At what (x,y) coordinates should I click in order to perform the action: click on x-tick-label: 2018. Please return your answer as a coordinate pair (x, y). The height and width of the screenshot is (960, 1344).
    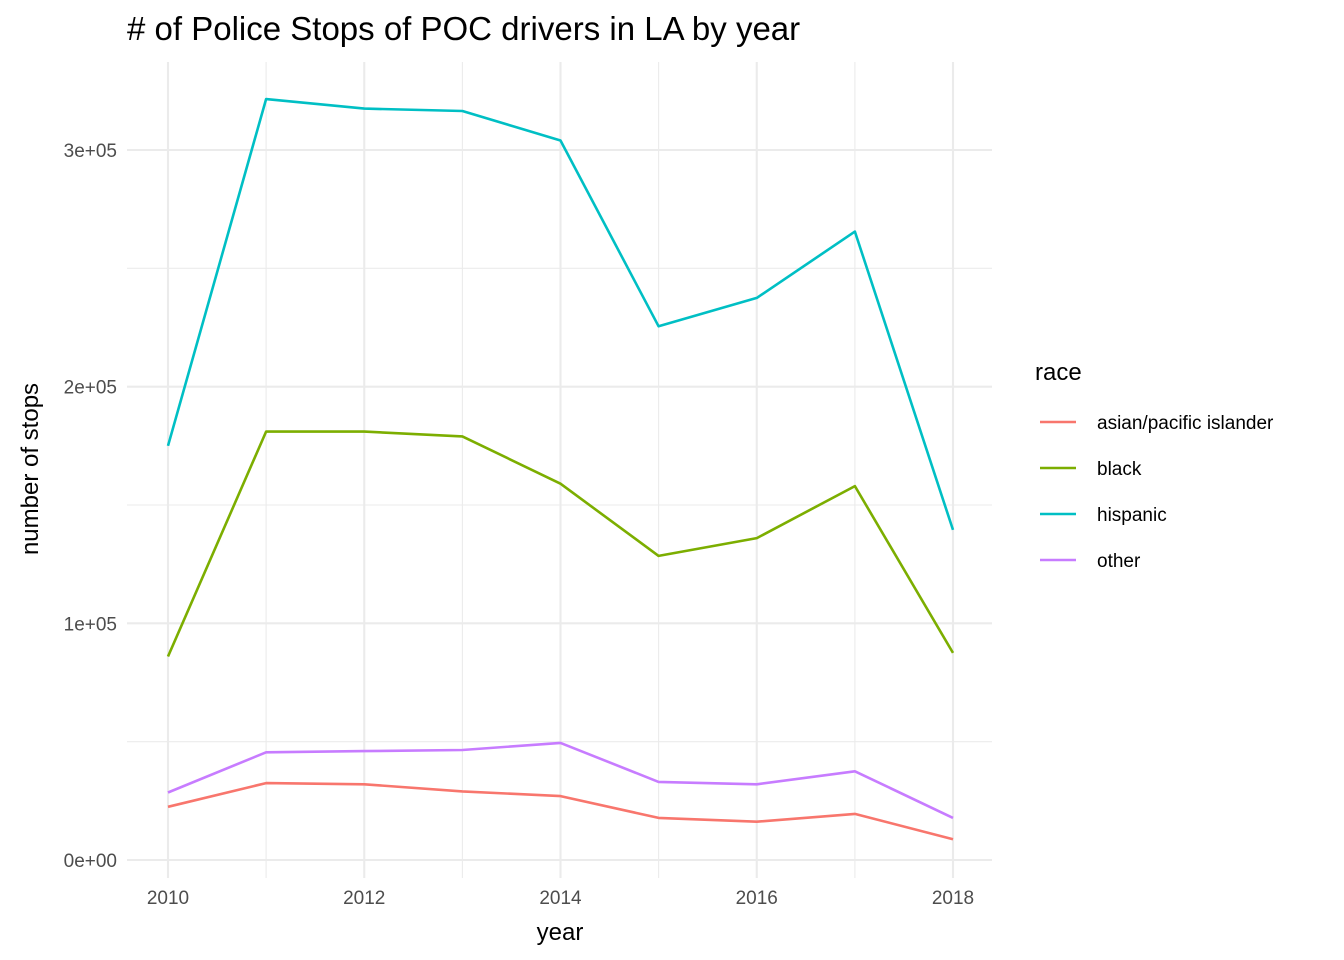
    Looking at the image, I should click on (953, 898).